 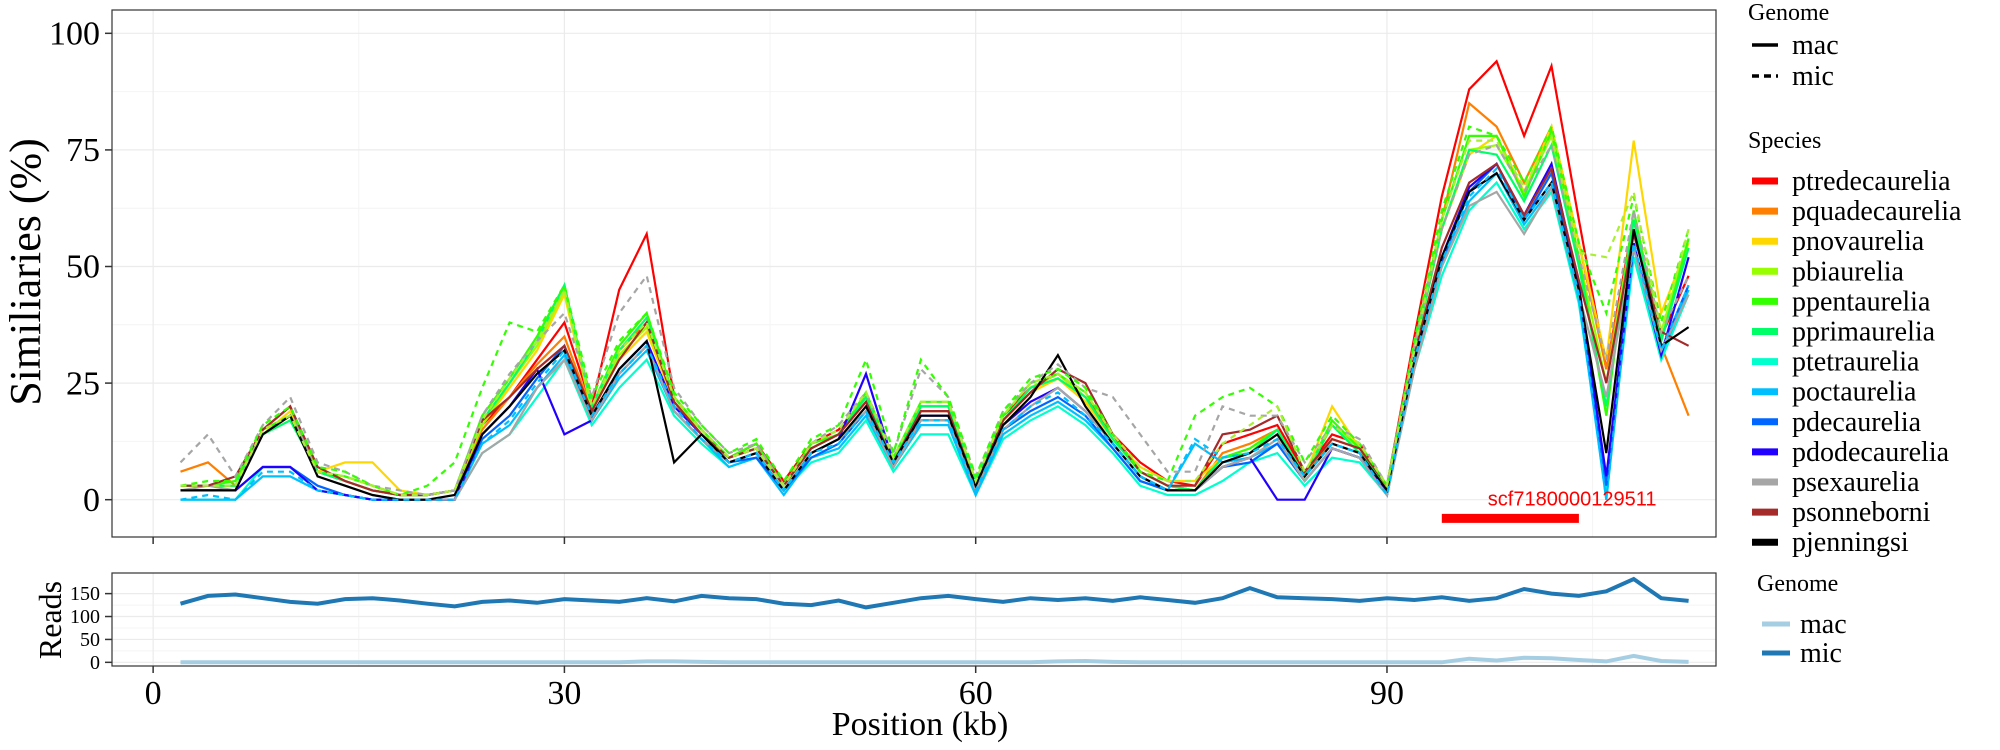 What do you see at coordinates (1871, 452) in the screenshot?
I see `legend-label-pdodecaurelia: pdodecaurelia` at bounding box center [1871, 452].